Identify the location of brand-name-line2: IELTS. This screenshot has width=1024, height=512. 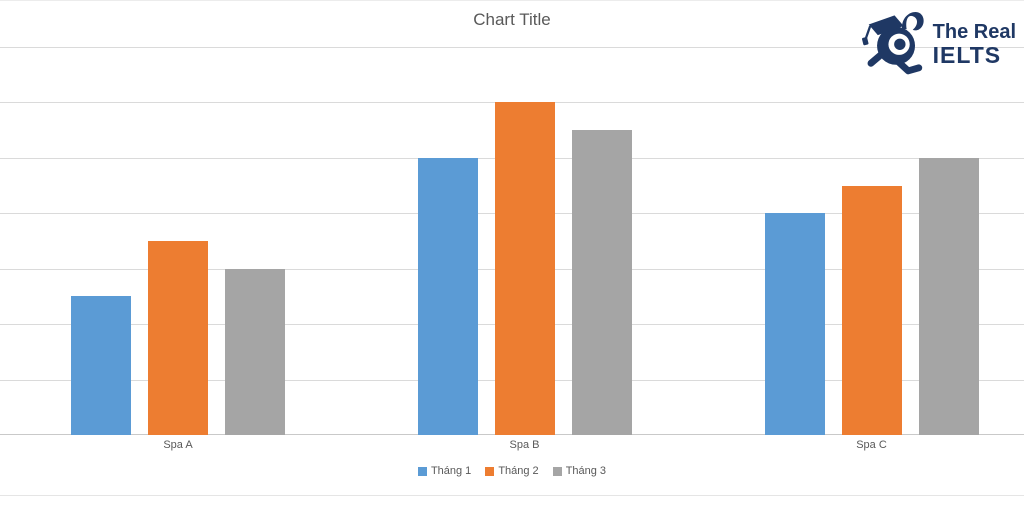
(967, 54).